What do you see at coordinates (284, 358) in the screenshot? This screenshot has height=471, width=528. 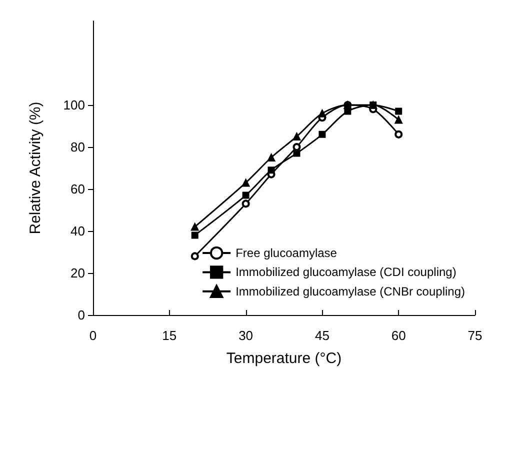 I see `x-axis-title: Temperature (°C)` at bounding box center [284, 358].